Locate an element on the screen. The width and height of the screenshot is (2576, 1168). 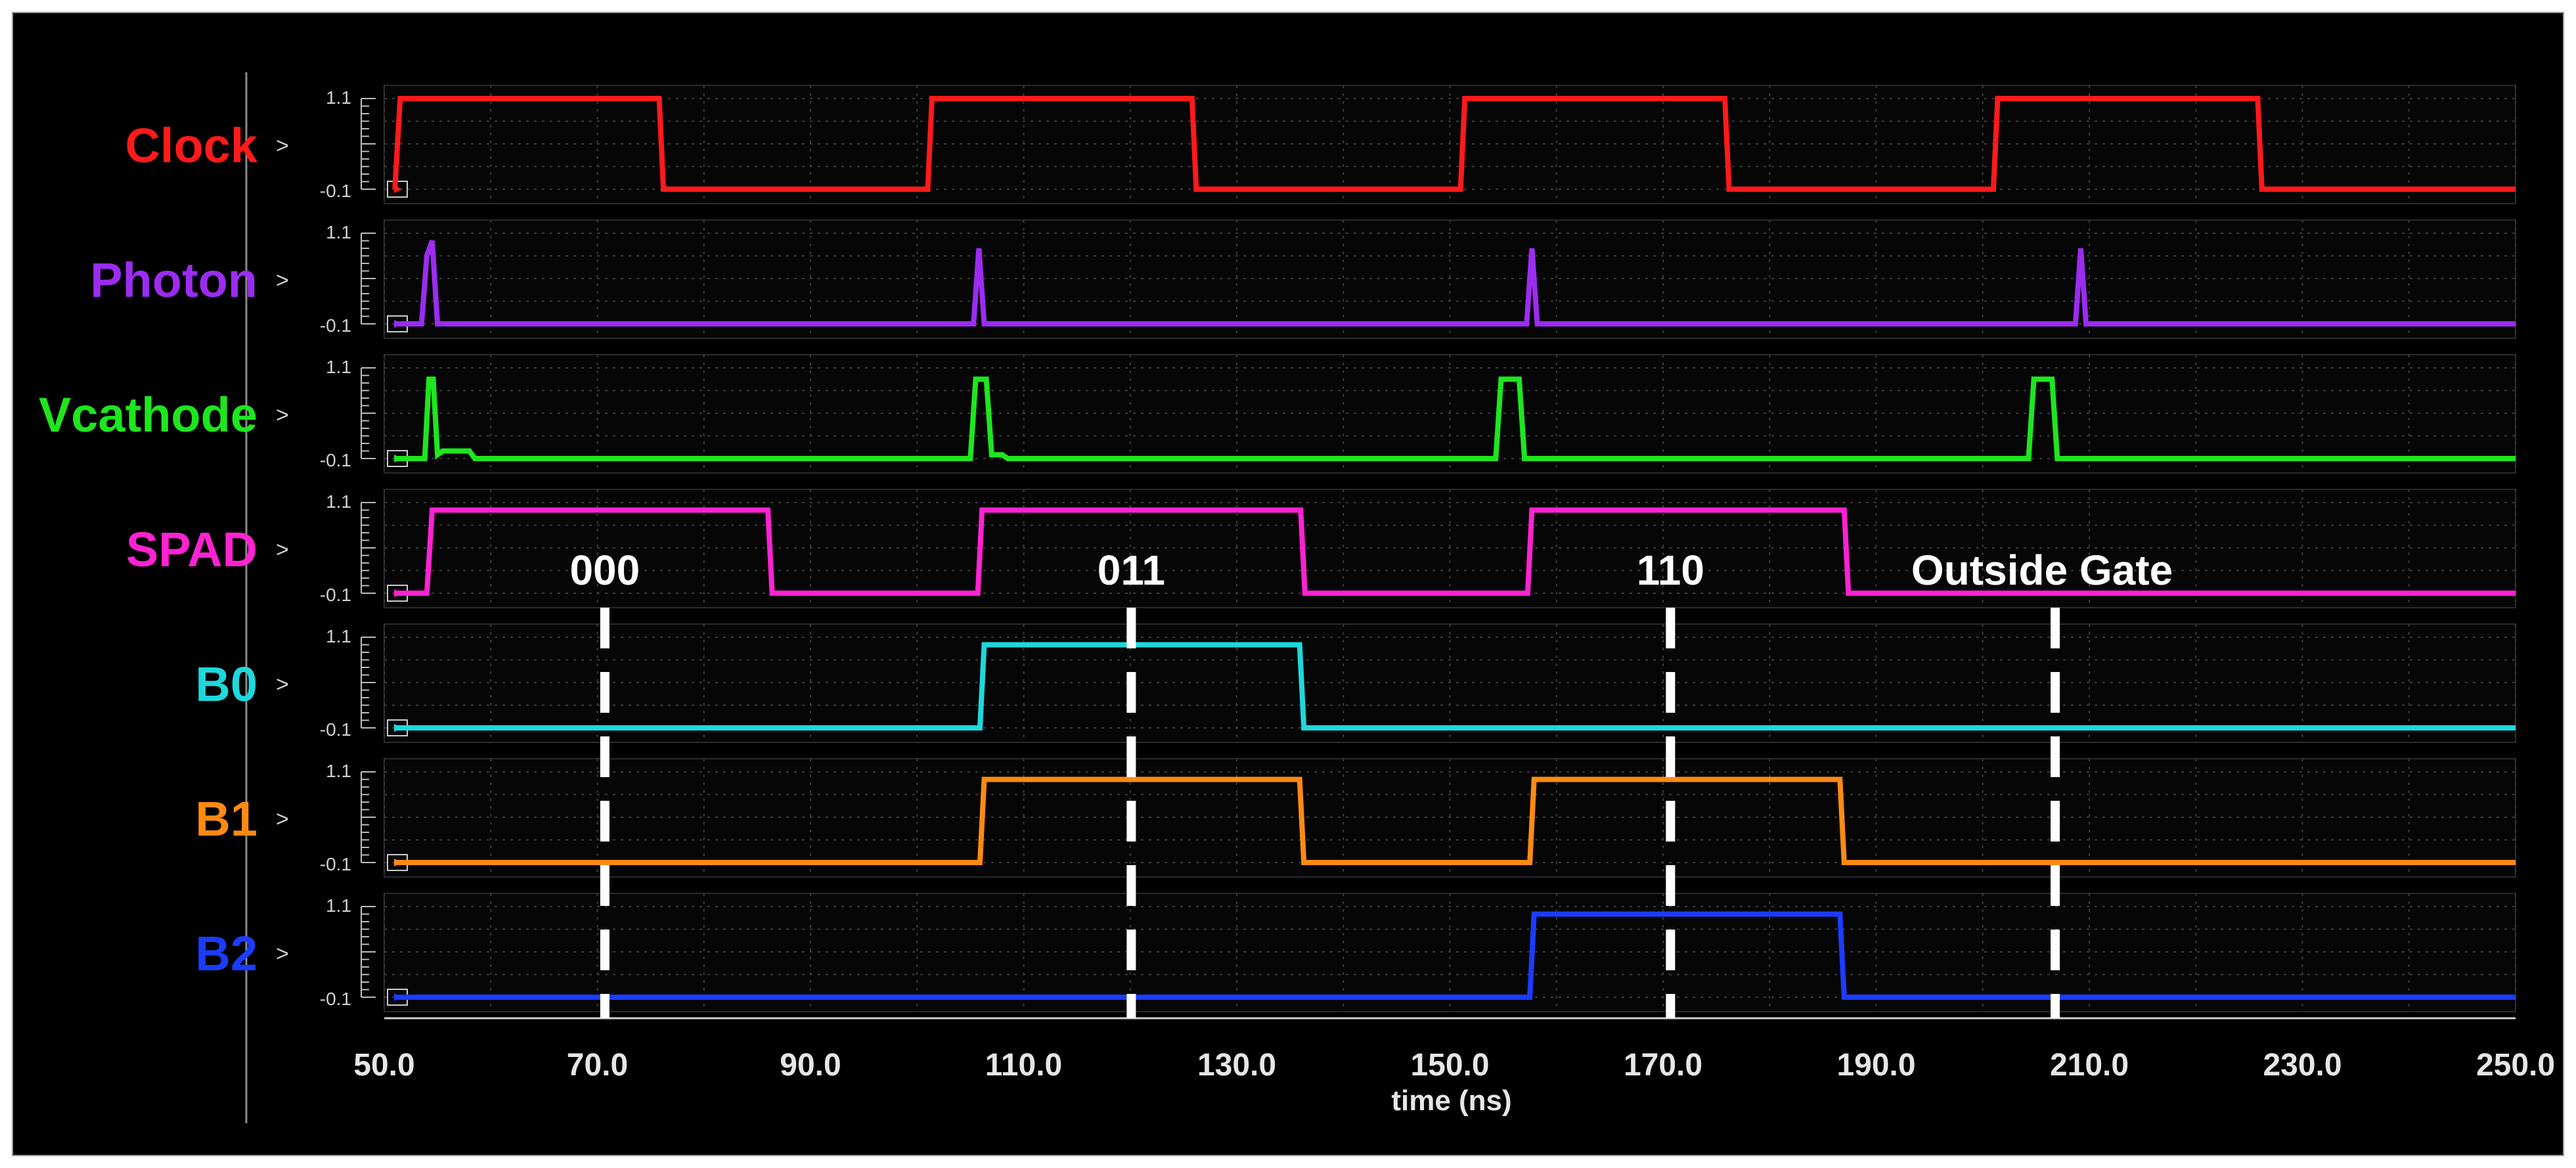
waveform-b1 is located at coordinates (1456, 820).